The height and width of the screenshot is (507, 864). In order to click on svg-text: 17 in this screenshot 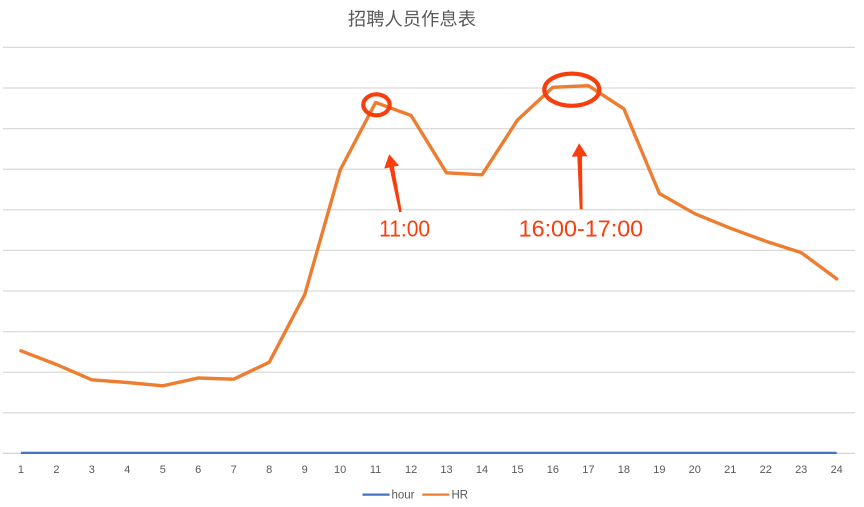, I will do `click(588, 470)`.